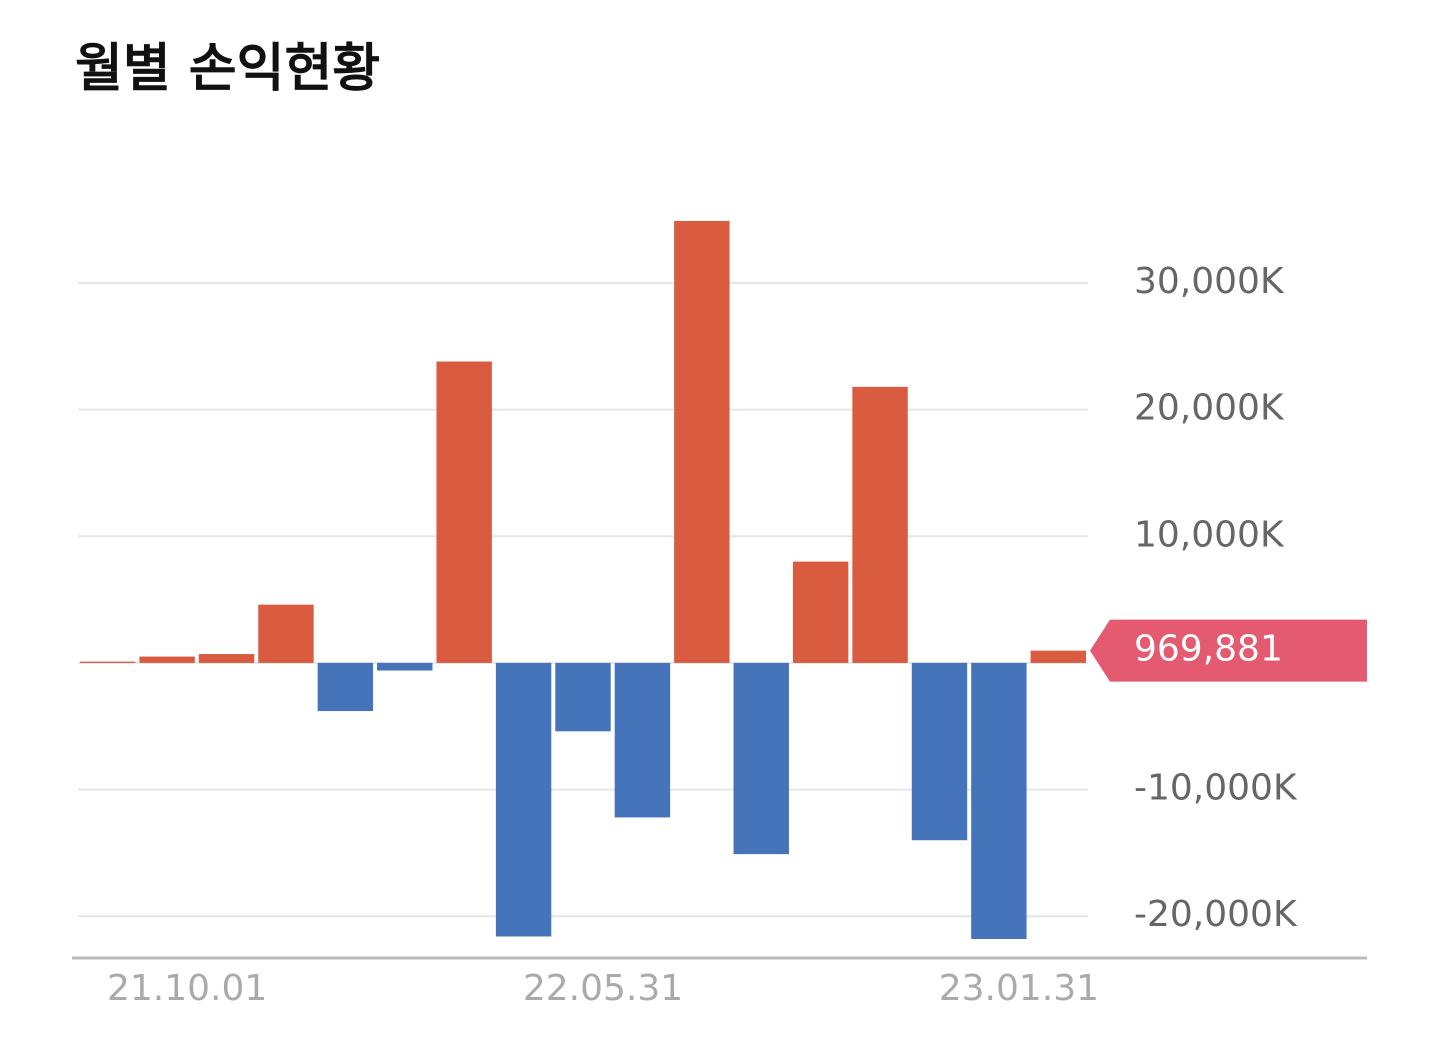 Image resolution: width=1440 pixels, height=1064 pixels. What do you see at coordinates (1209, 281) in the screenshot?
I see `y-tick-label: 30,000K` at bounding box center [1209, 281].